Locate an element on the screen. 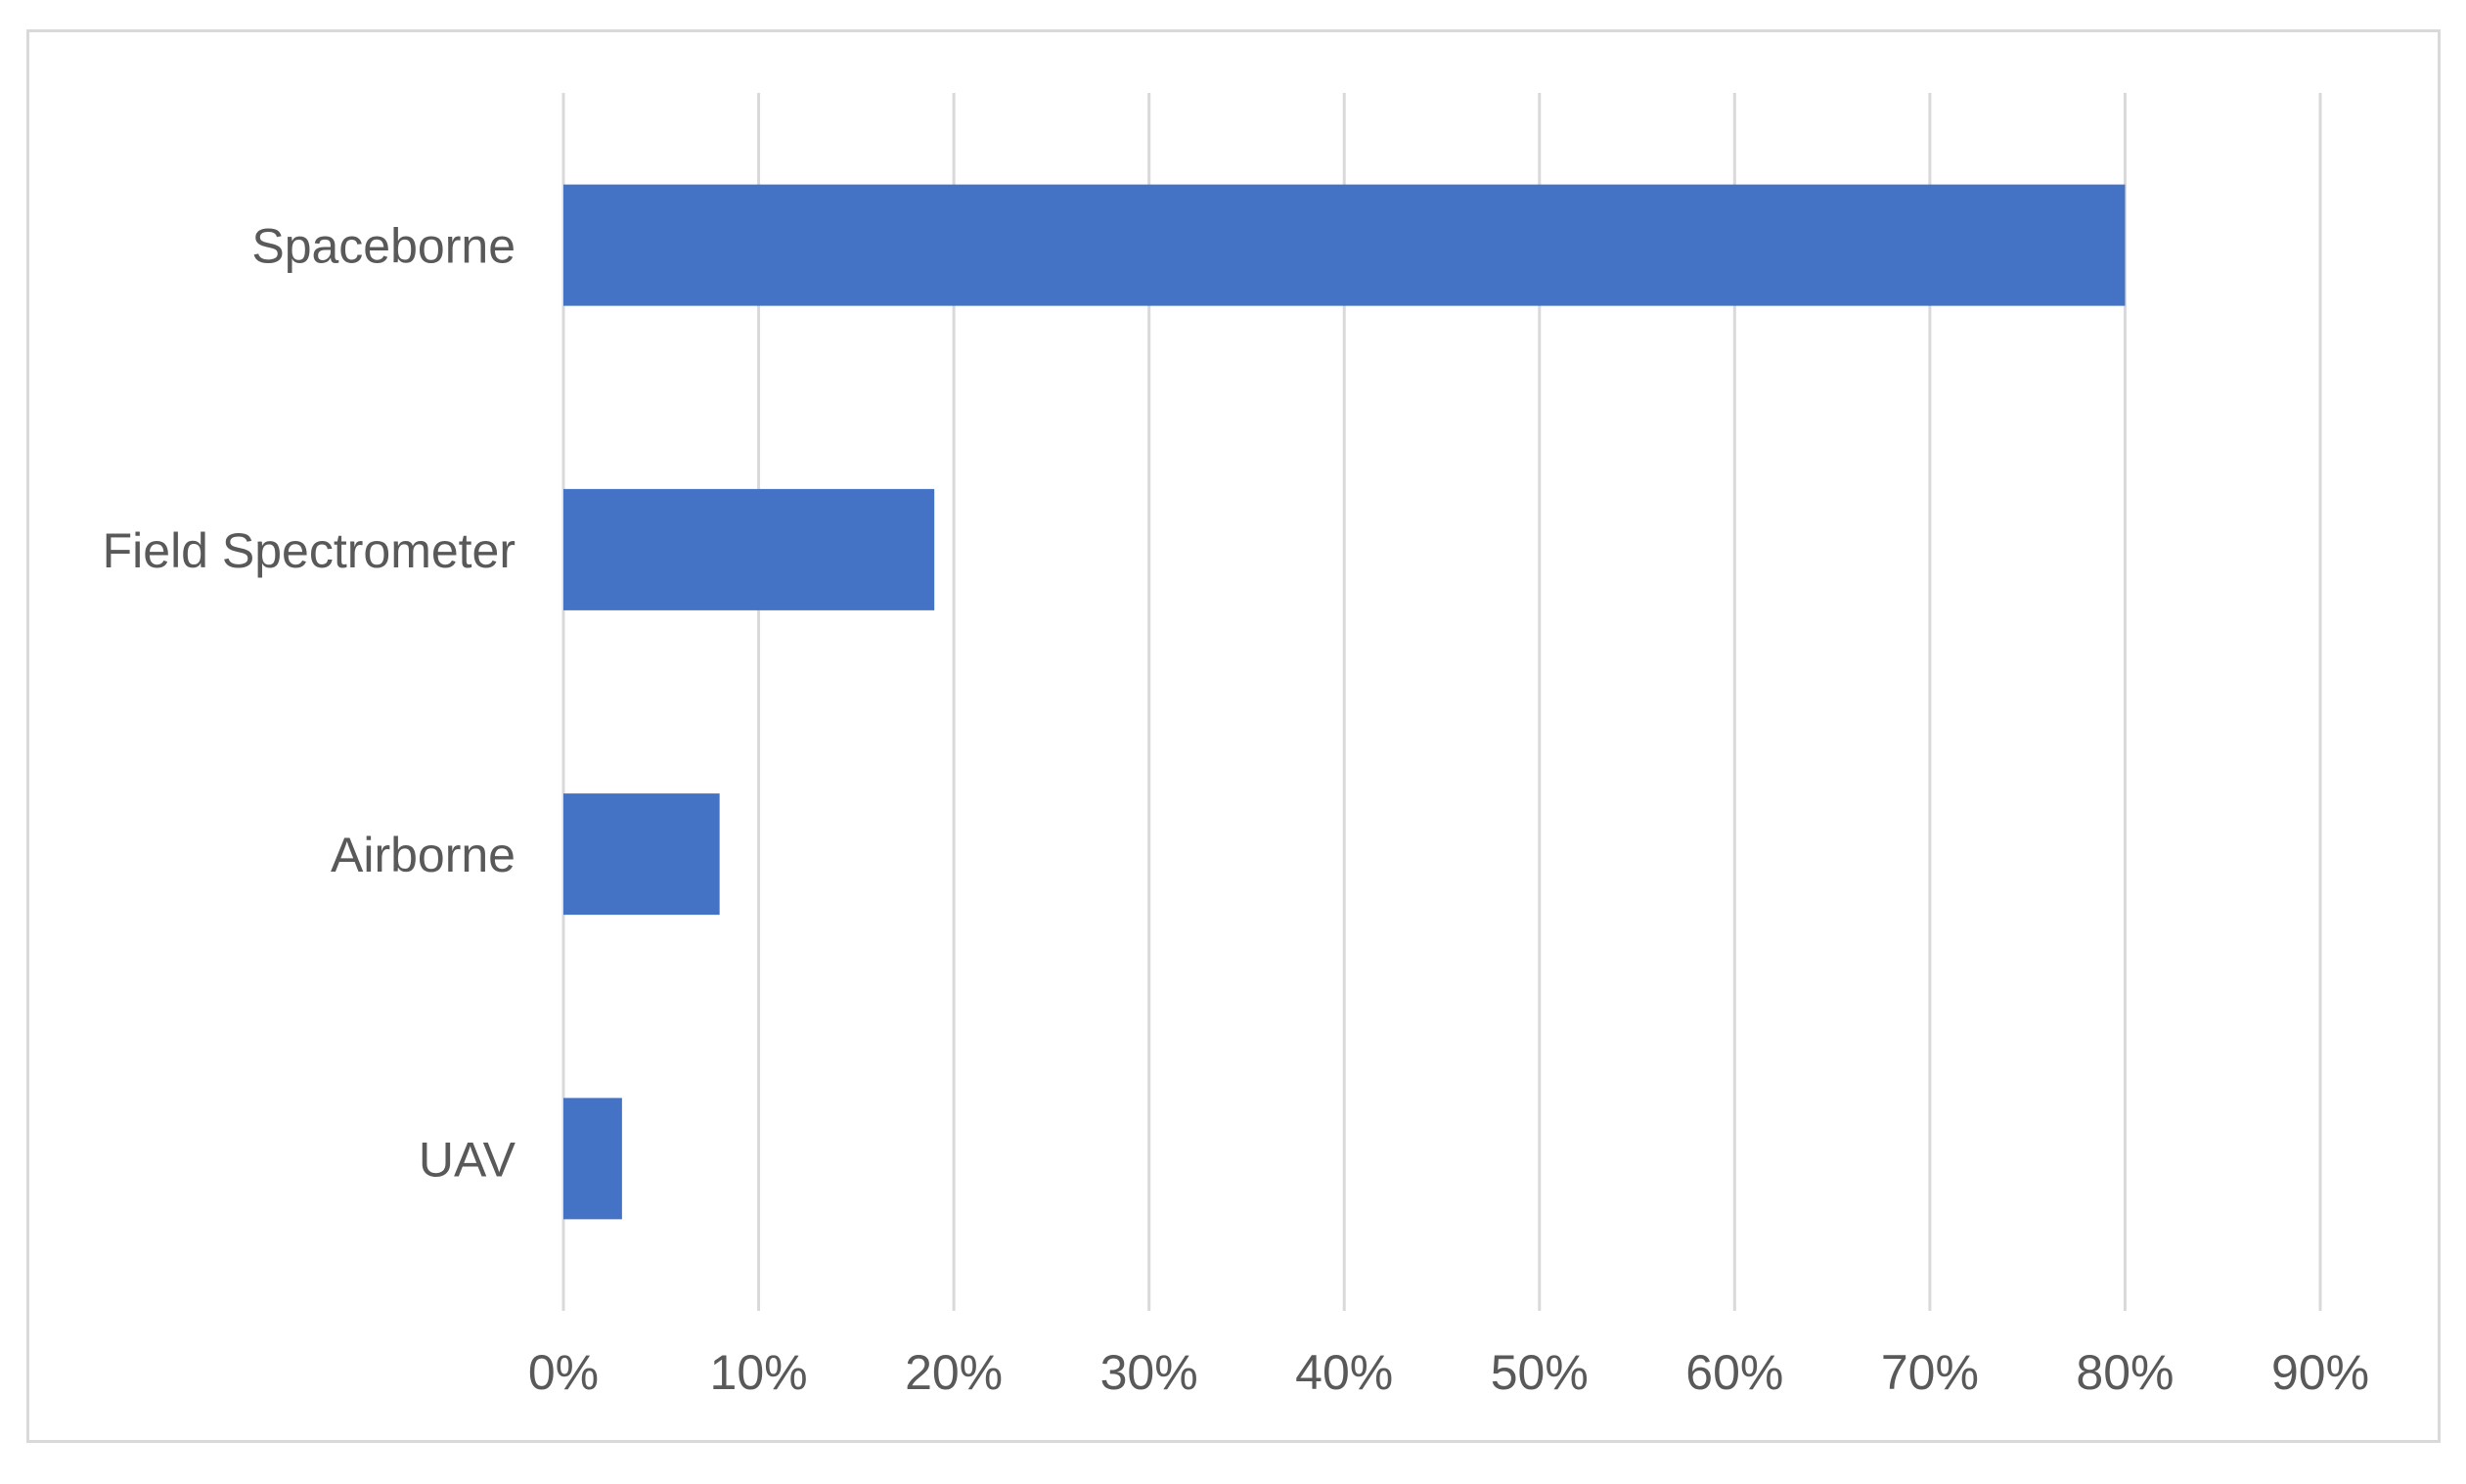 Image resolution: width=2466 pixels, height=1484 pixels. x-tick-label: 60% is located at coordinates (1734, 1372).